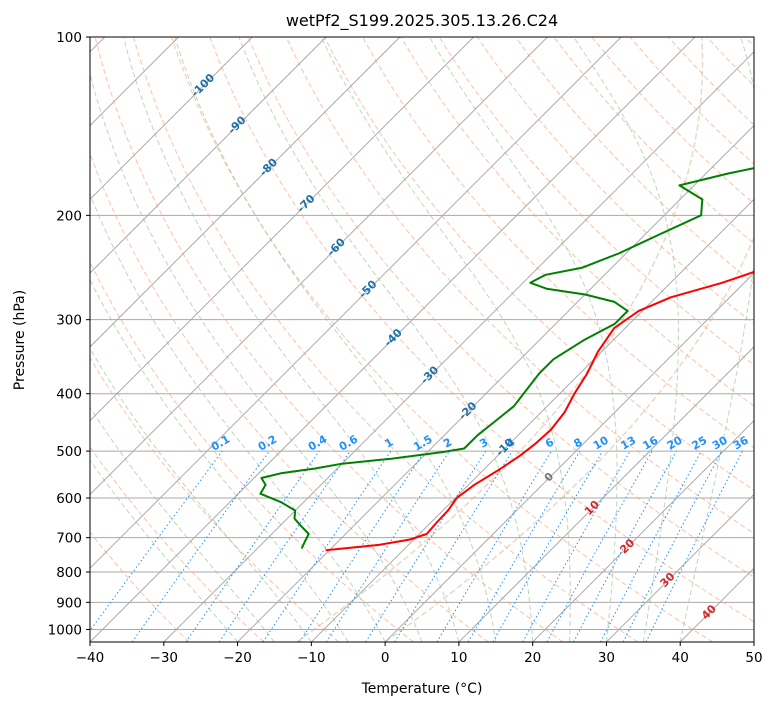 The height and width of the screenshot is (708, 775). Describe the element at coordinates (20, 340) in the screenshot. I see `y-axis-label: Pressure (hPa)` at that location.